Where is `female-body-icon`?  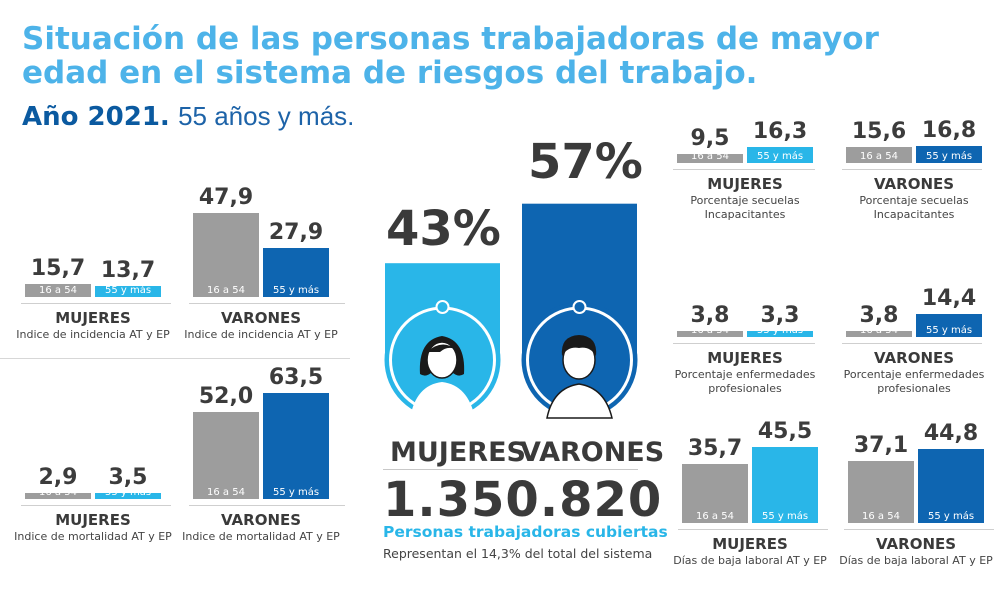 female-body-icon is located at coordinates (442, 400).